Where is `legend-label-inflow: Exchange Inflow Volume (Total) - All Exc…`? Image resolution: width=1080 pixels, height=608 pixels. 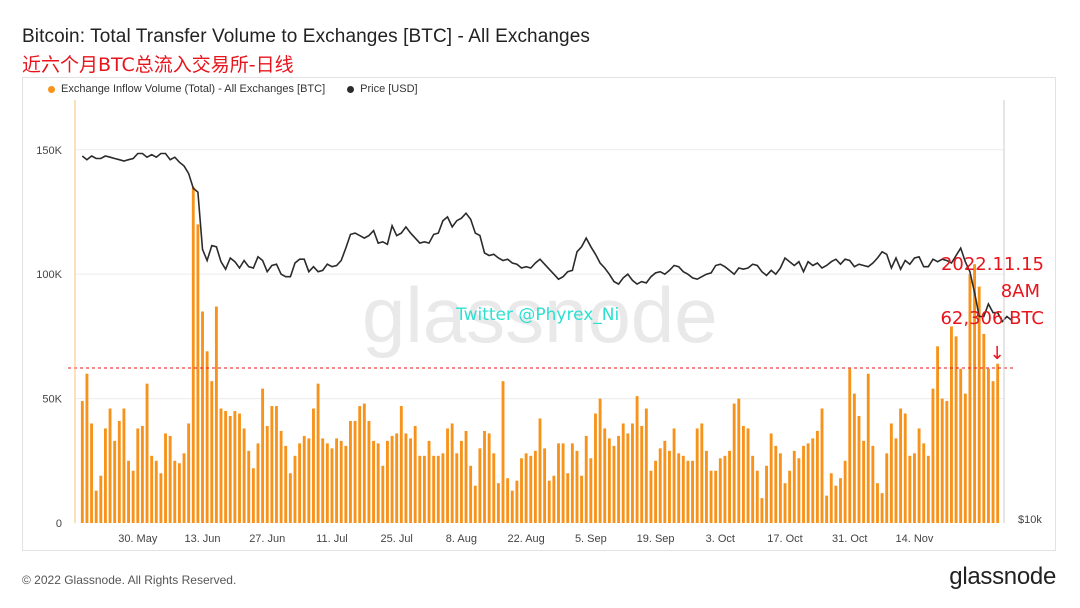 legend-label-inflow: Exchange Inflow Volume (Total) - All Exc… is located at coordinates (193, 89).